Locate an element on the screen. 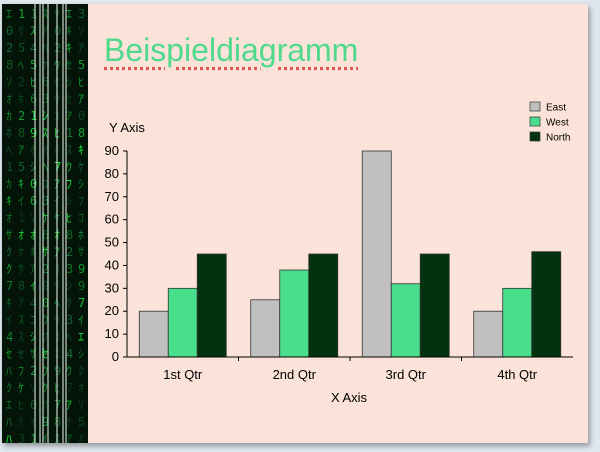  svg-text: 3 is located at coordinates (21, 437).